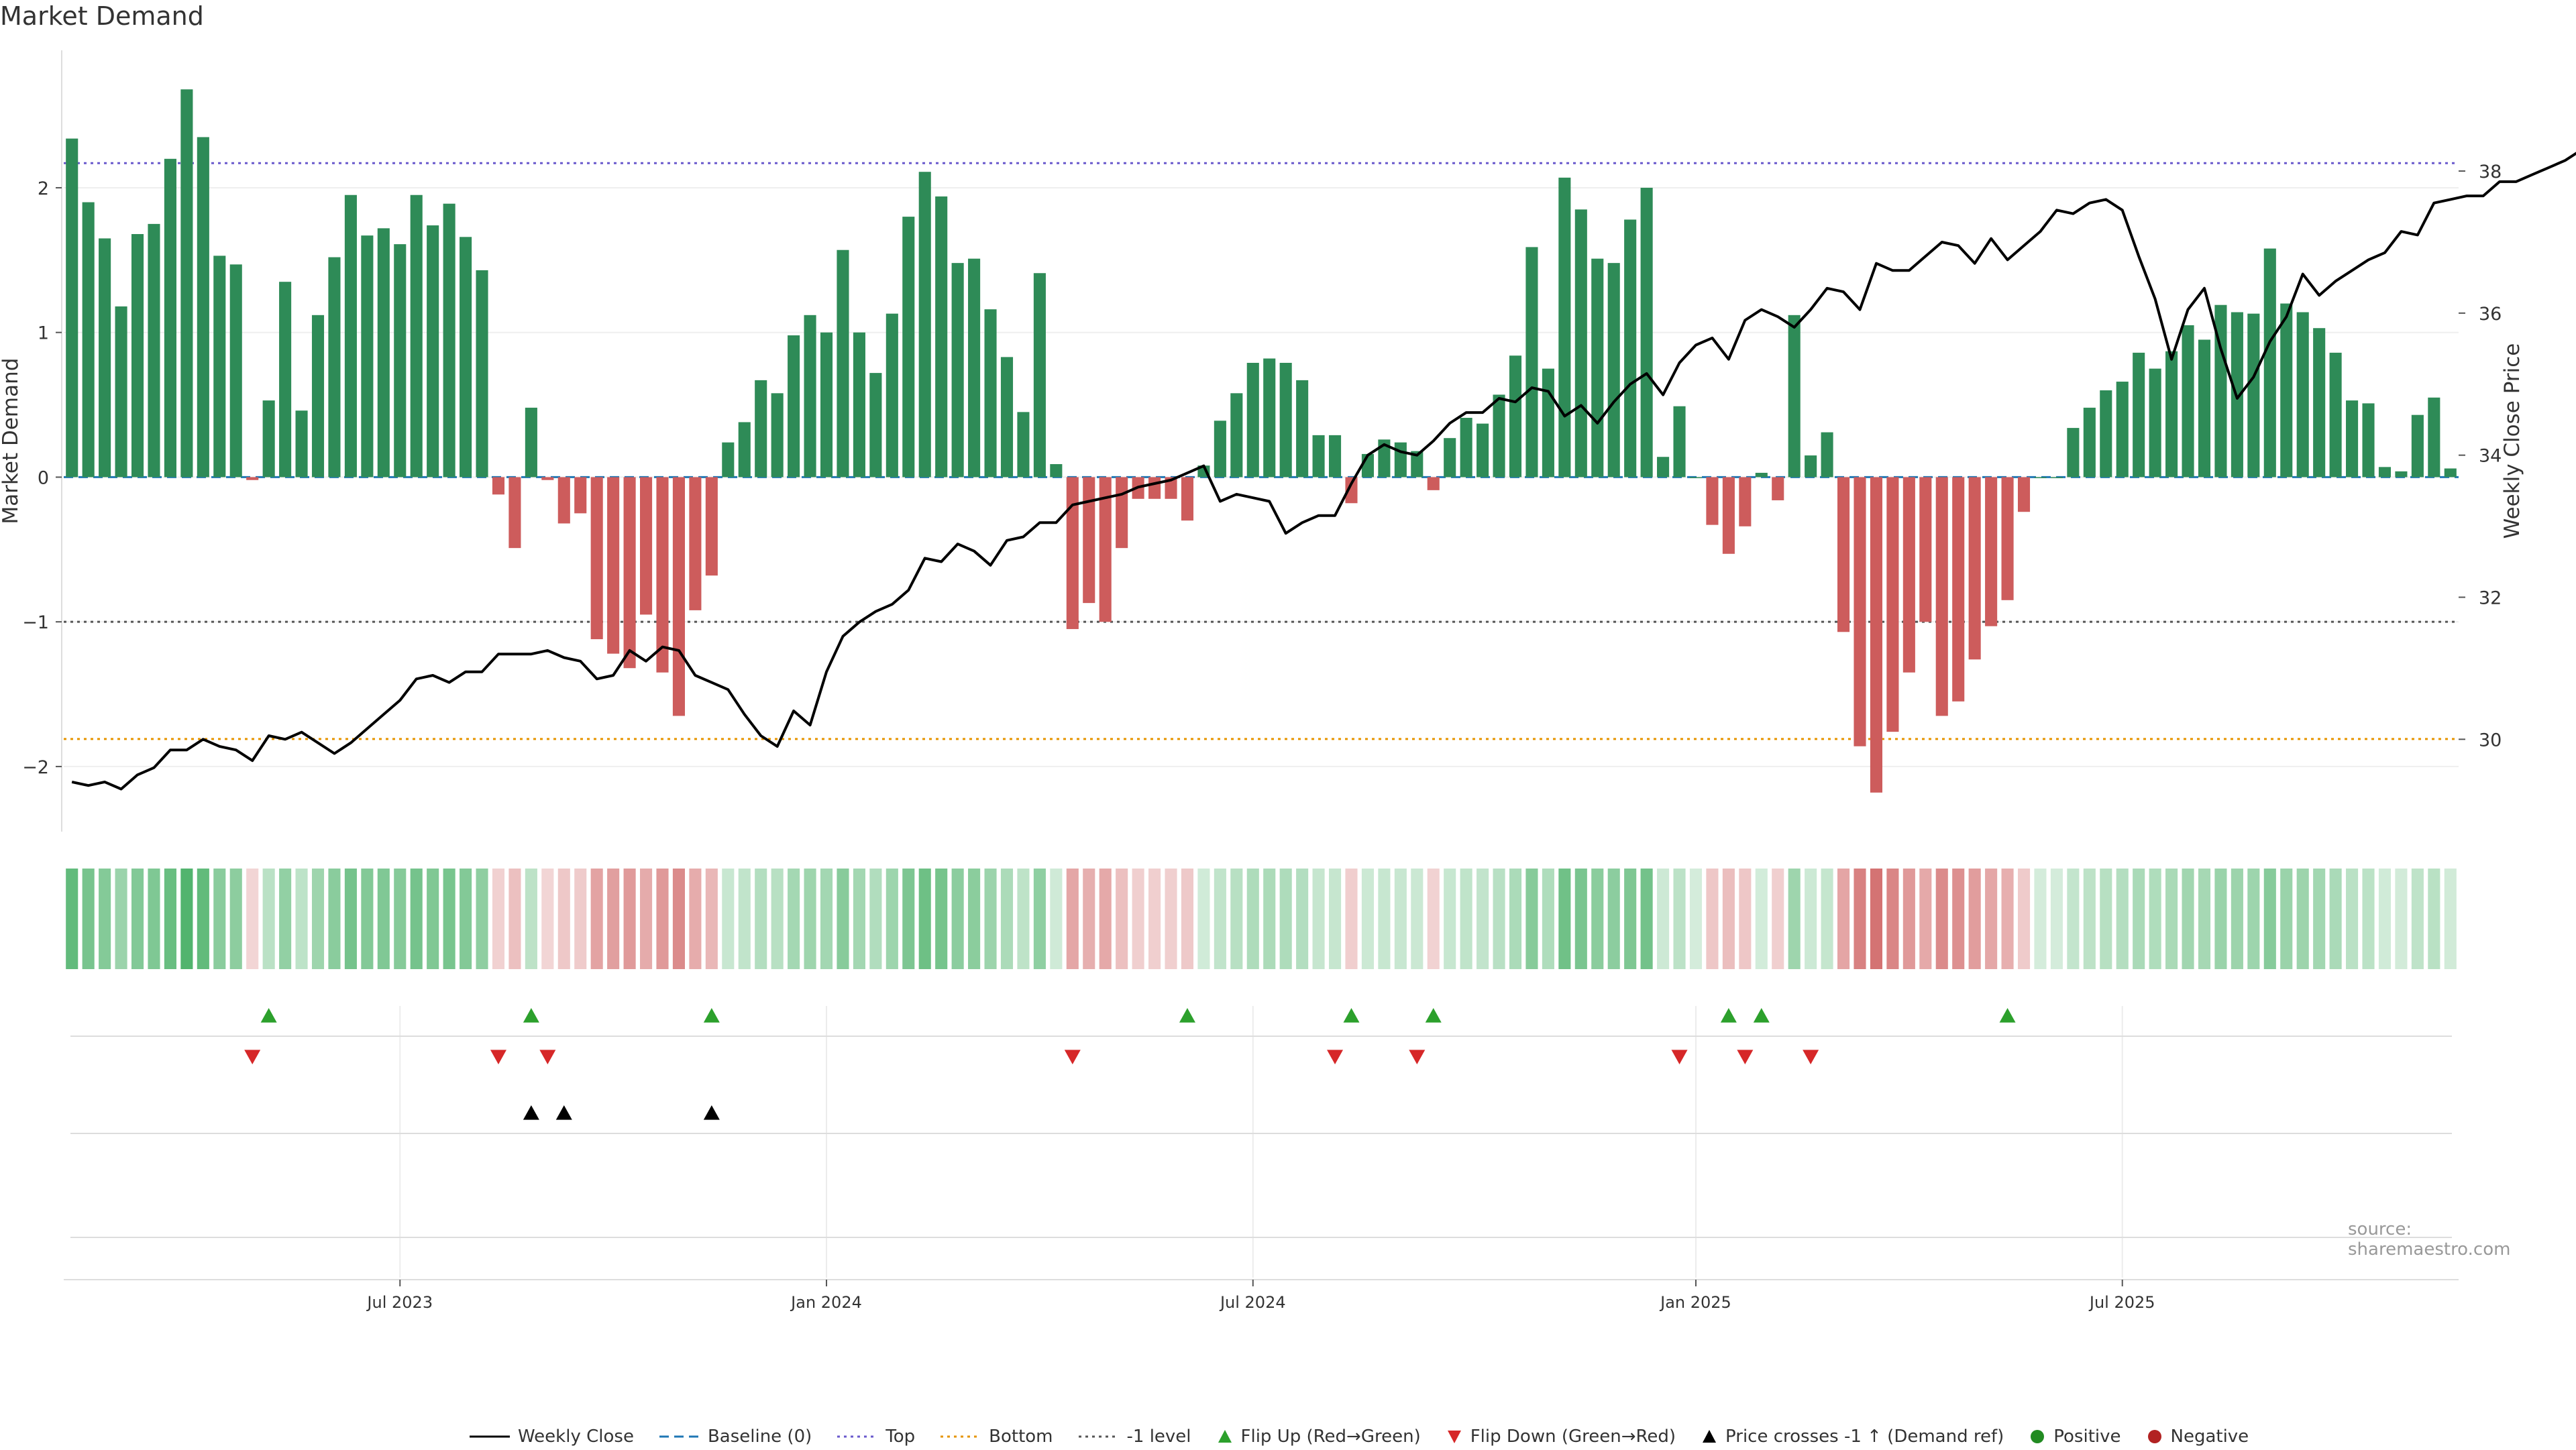  I want to click on legend-label: Weekly Close, so click(576, 1437).